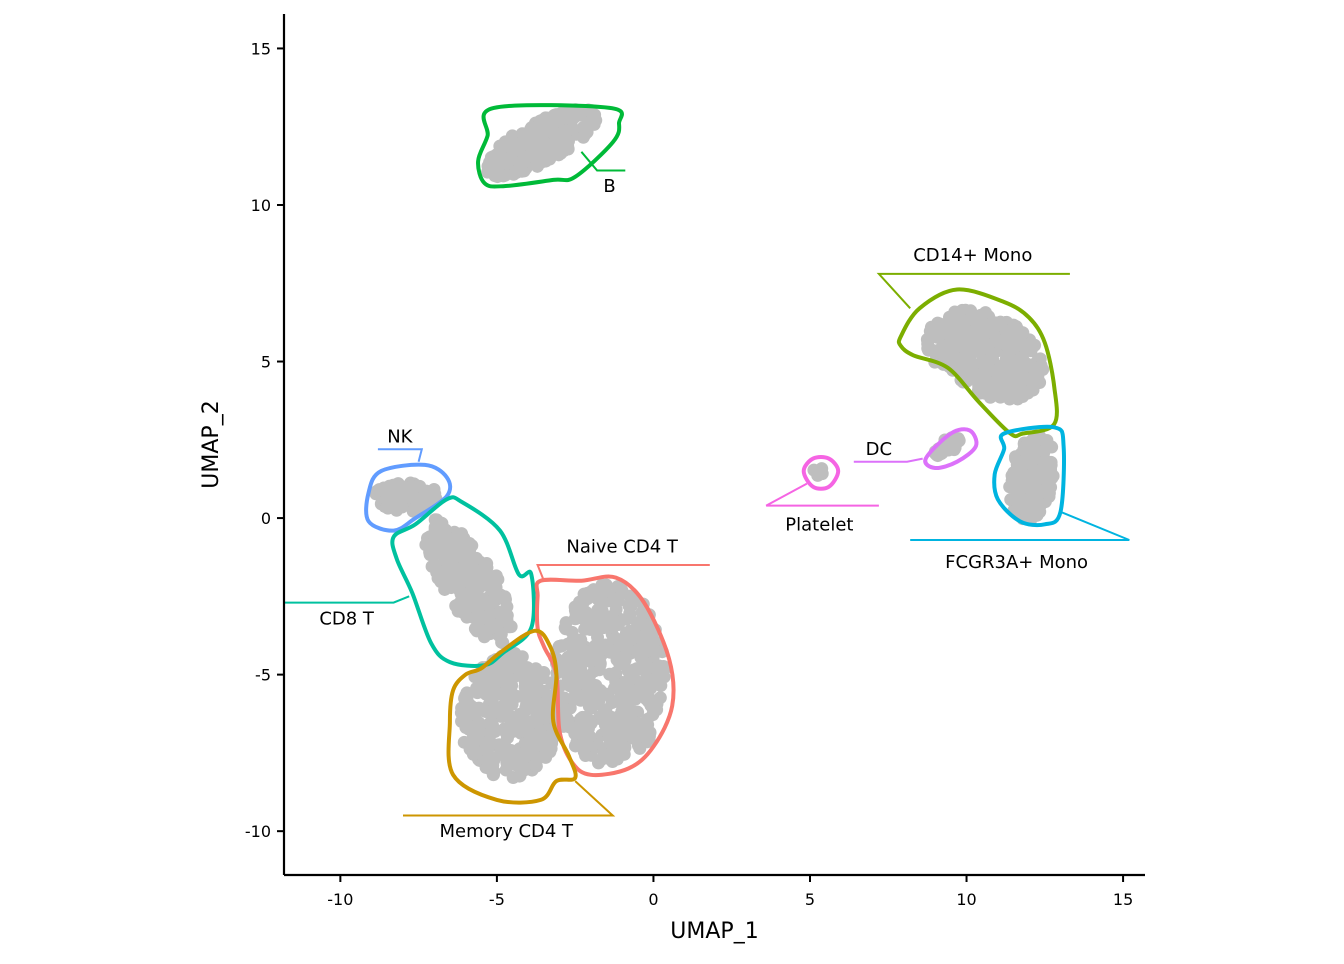  Describe the element at coordinates (609, 186) in the screenshot. I see `cluster-label: B` at that location.